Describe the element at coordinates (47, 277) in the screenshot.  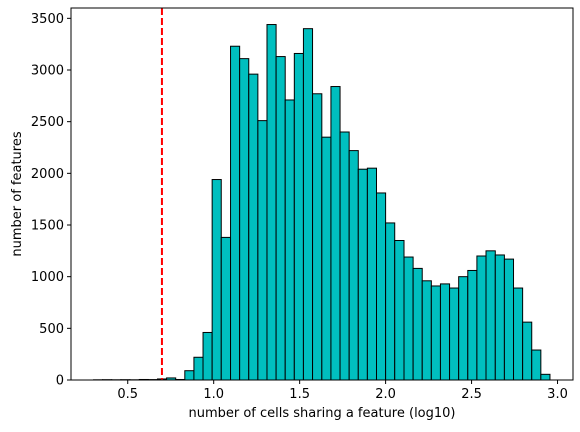
I see `y-tick-label: 1000` at that location.